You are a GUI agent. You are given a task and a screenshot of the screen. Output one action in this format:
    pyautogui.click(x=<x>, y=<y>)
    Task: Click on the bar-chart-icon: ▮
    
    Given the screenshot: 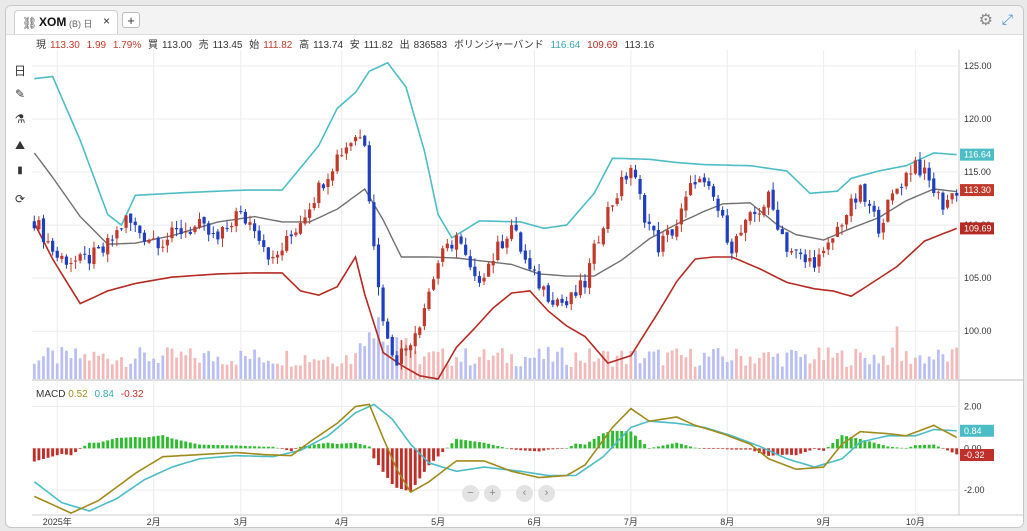 What is the action you would take?
    pyautogui.click(x=20, y=170)
    